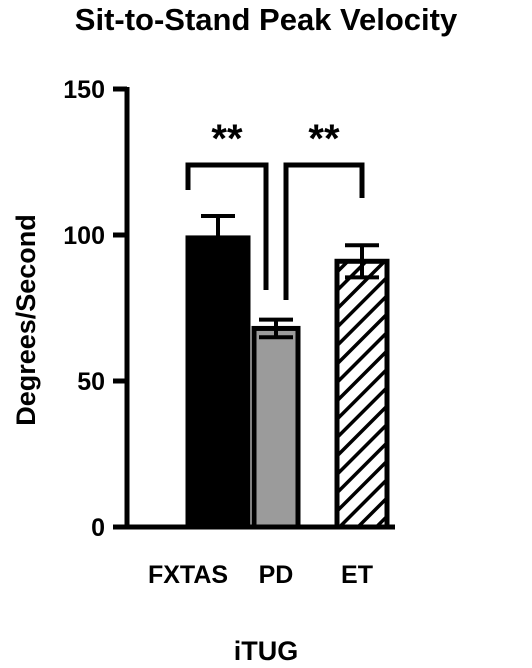 The image size is (532, 668). Describe the element at coordinates (276, 575) in the screenshot. I see `x-tick-label: PD` at that location.